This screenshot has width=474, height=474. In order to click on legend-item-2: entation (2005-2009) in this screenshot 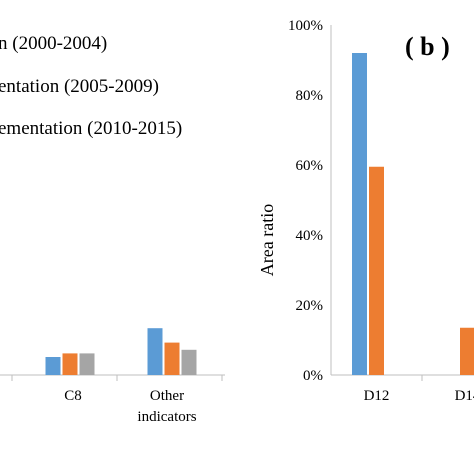, I will do `click(79, 86)`.